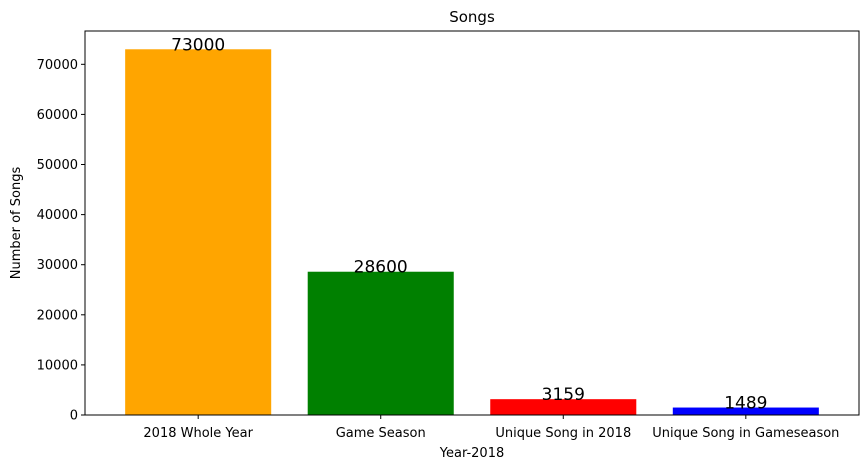 This screenshot has height=468, width=868. Describe the element at coordinates (198, 433) in the screenshot. I see `x-tick-label-0: 2018 Whole Year` at that location.